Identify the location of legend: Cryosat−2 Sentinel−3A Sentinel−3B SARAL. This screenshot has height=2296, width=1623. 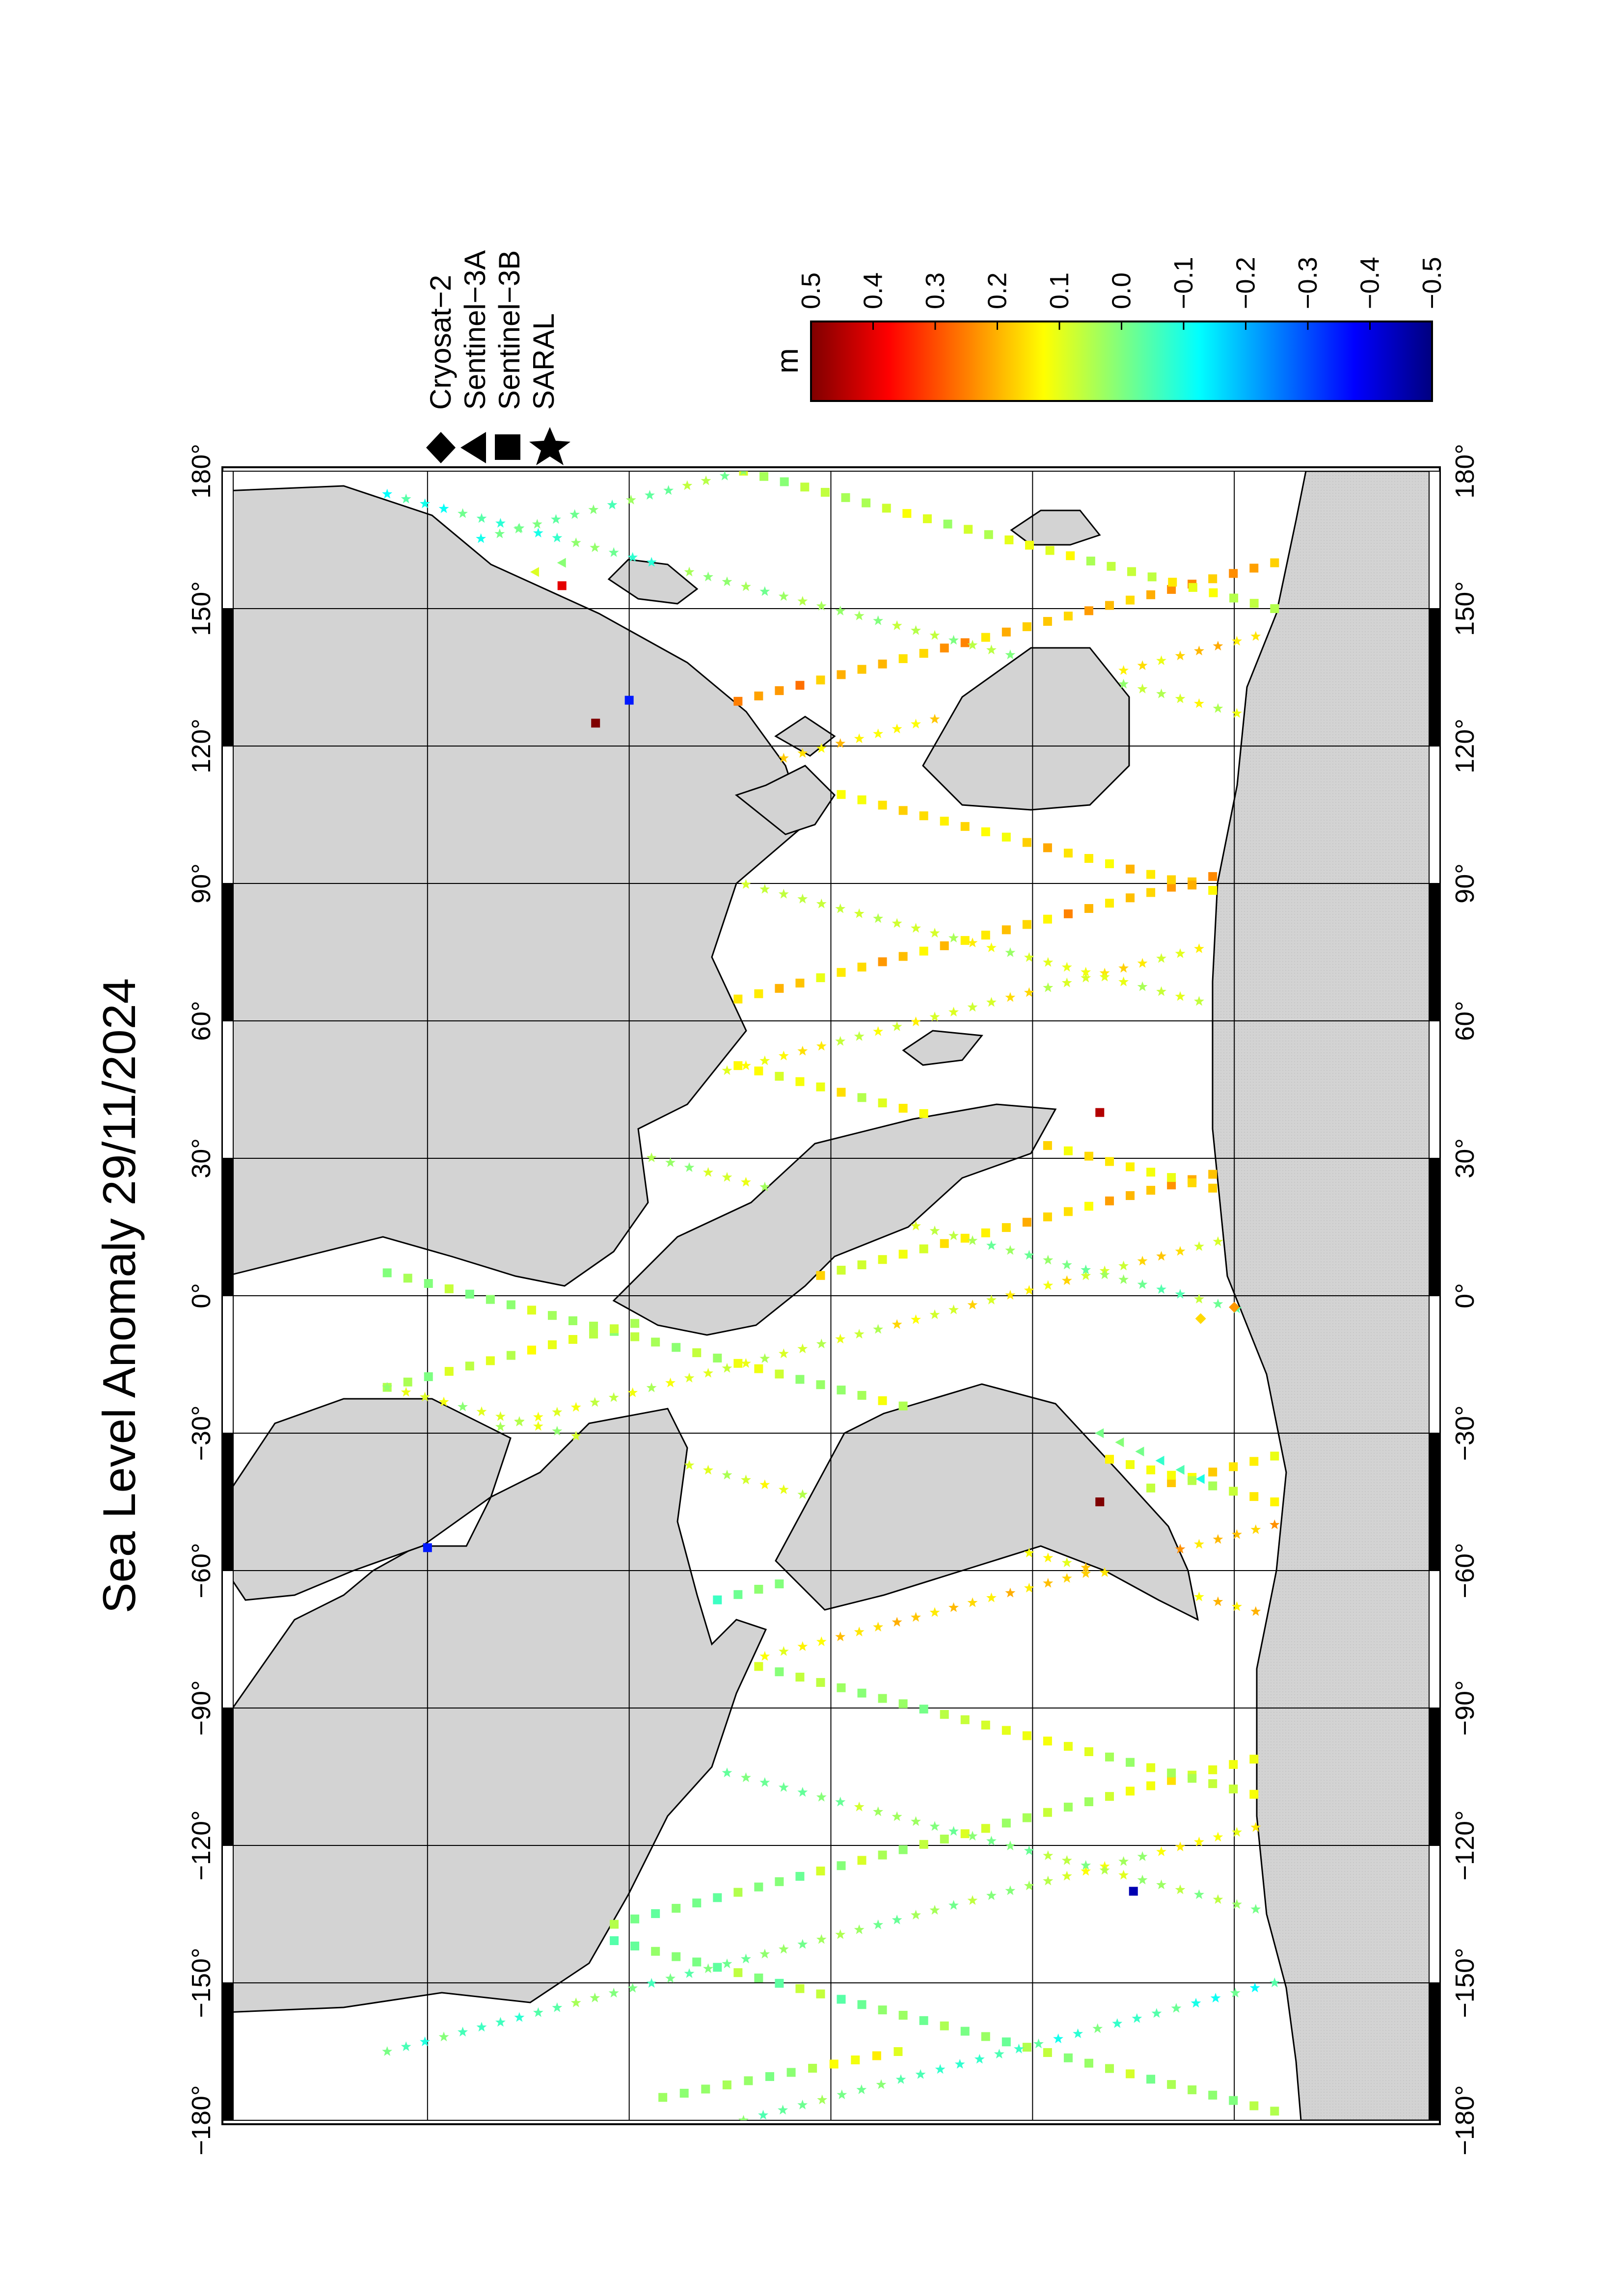
(497, 358).